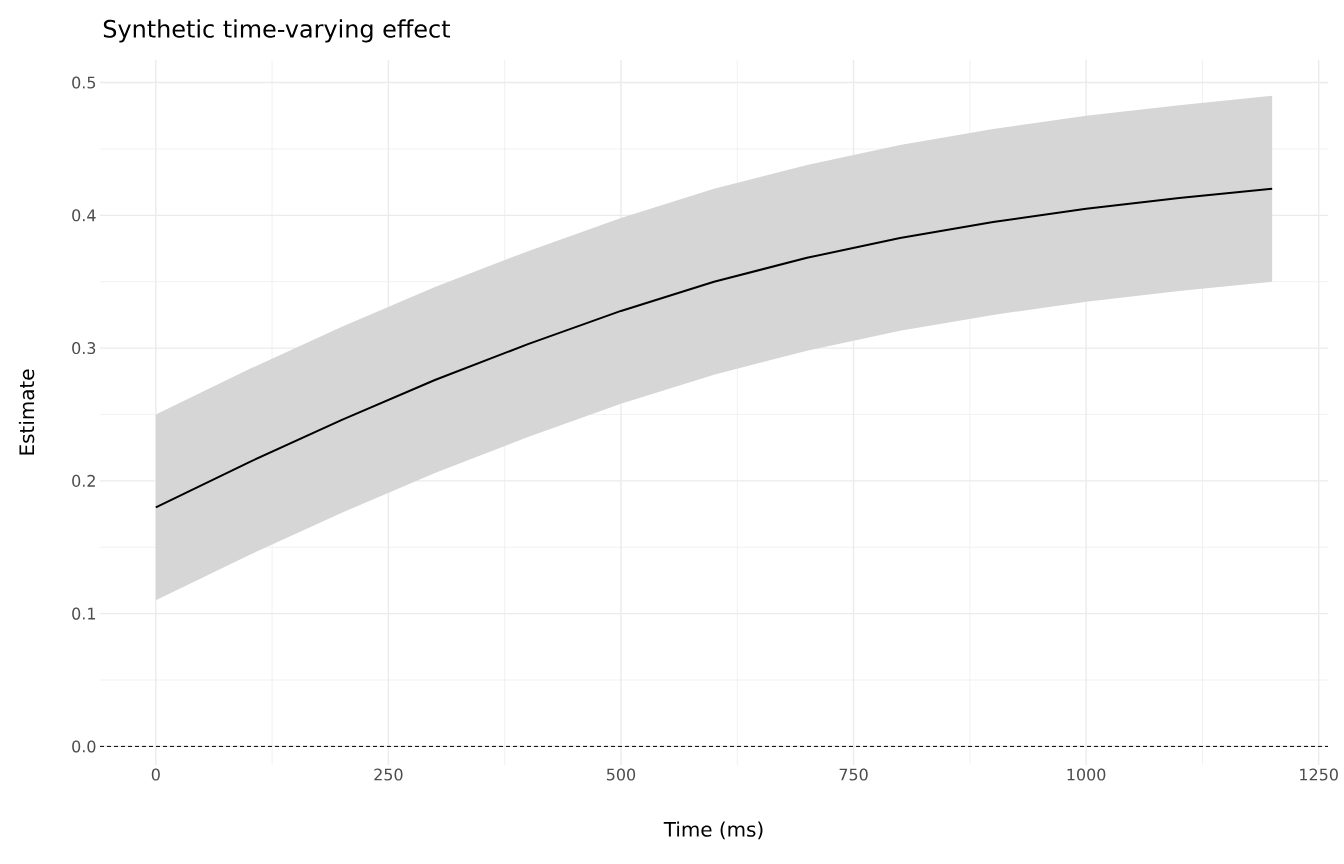 Image resolution: width=1344 pixels, height=864 pixels. I want to click on y-tick-label: 0.1, so click(84, 613).